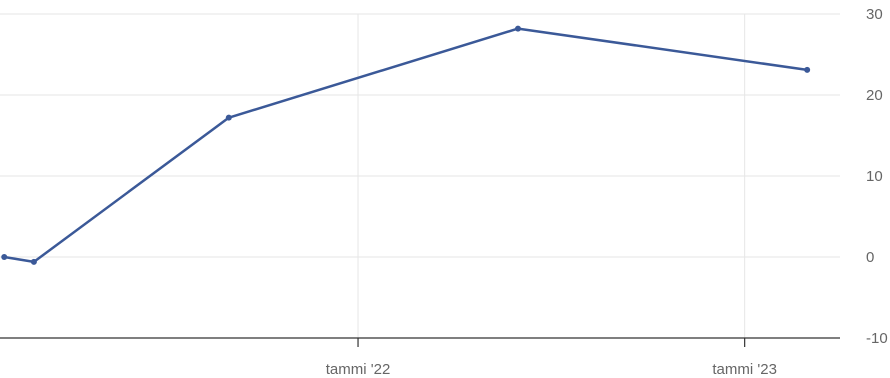 This screenshot has width=890, height=378. I want to click on y-tick-label: 20, so click(874, 95).